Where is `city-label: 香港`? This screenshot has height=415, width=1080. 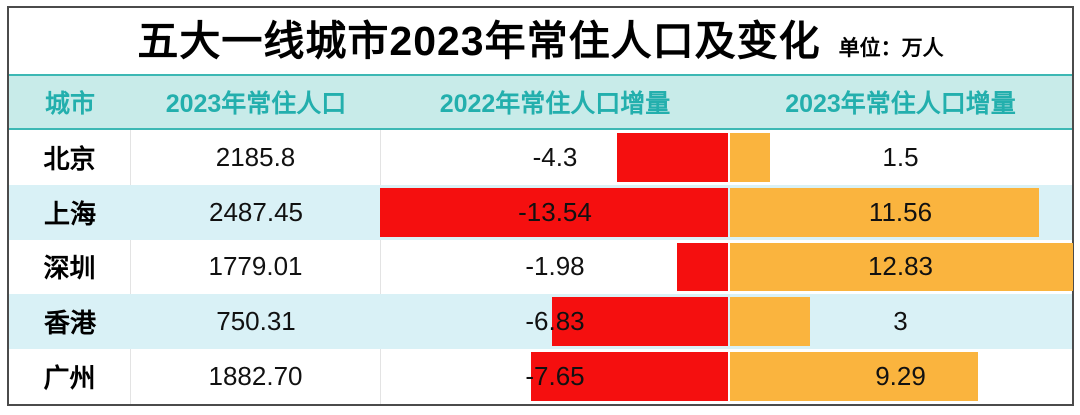 city-label: 香港 is located at coordinates (69, 323).